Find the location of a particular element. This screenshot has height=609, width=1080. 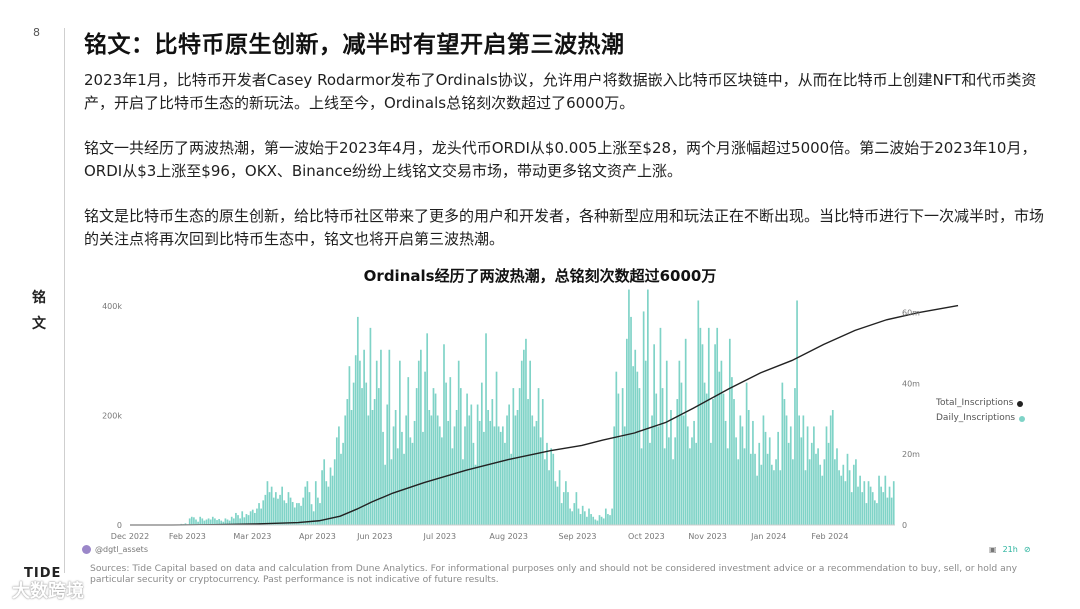

camera-icon: ▣ is located at coordinates (993, 549).